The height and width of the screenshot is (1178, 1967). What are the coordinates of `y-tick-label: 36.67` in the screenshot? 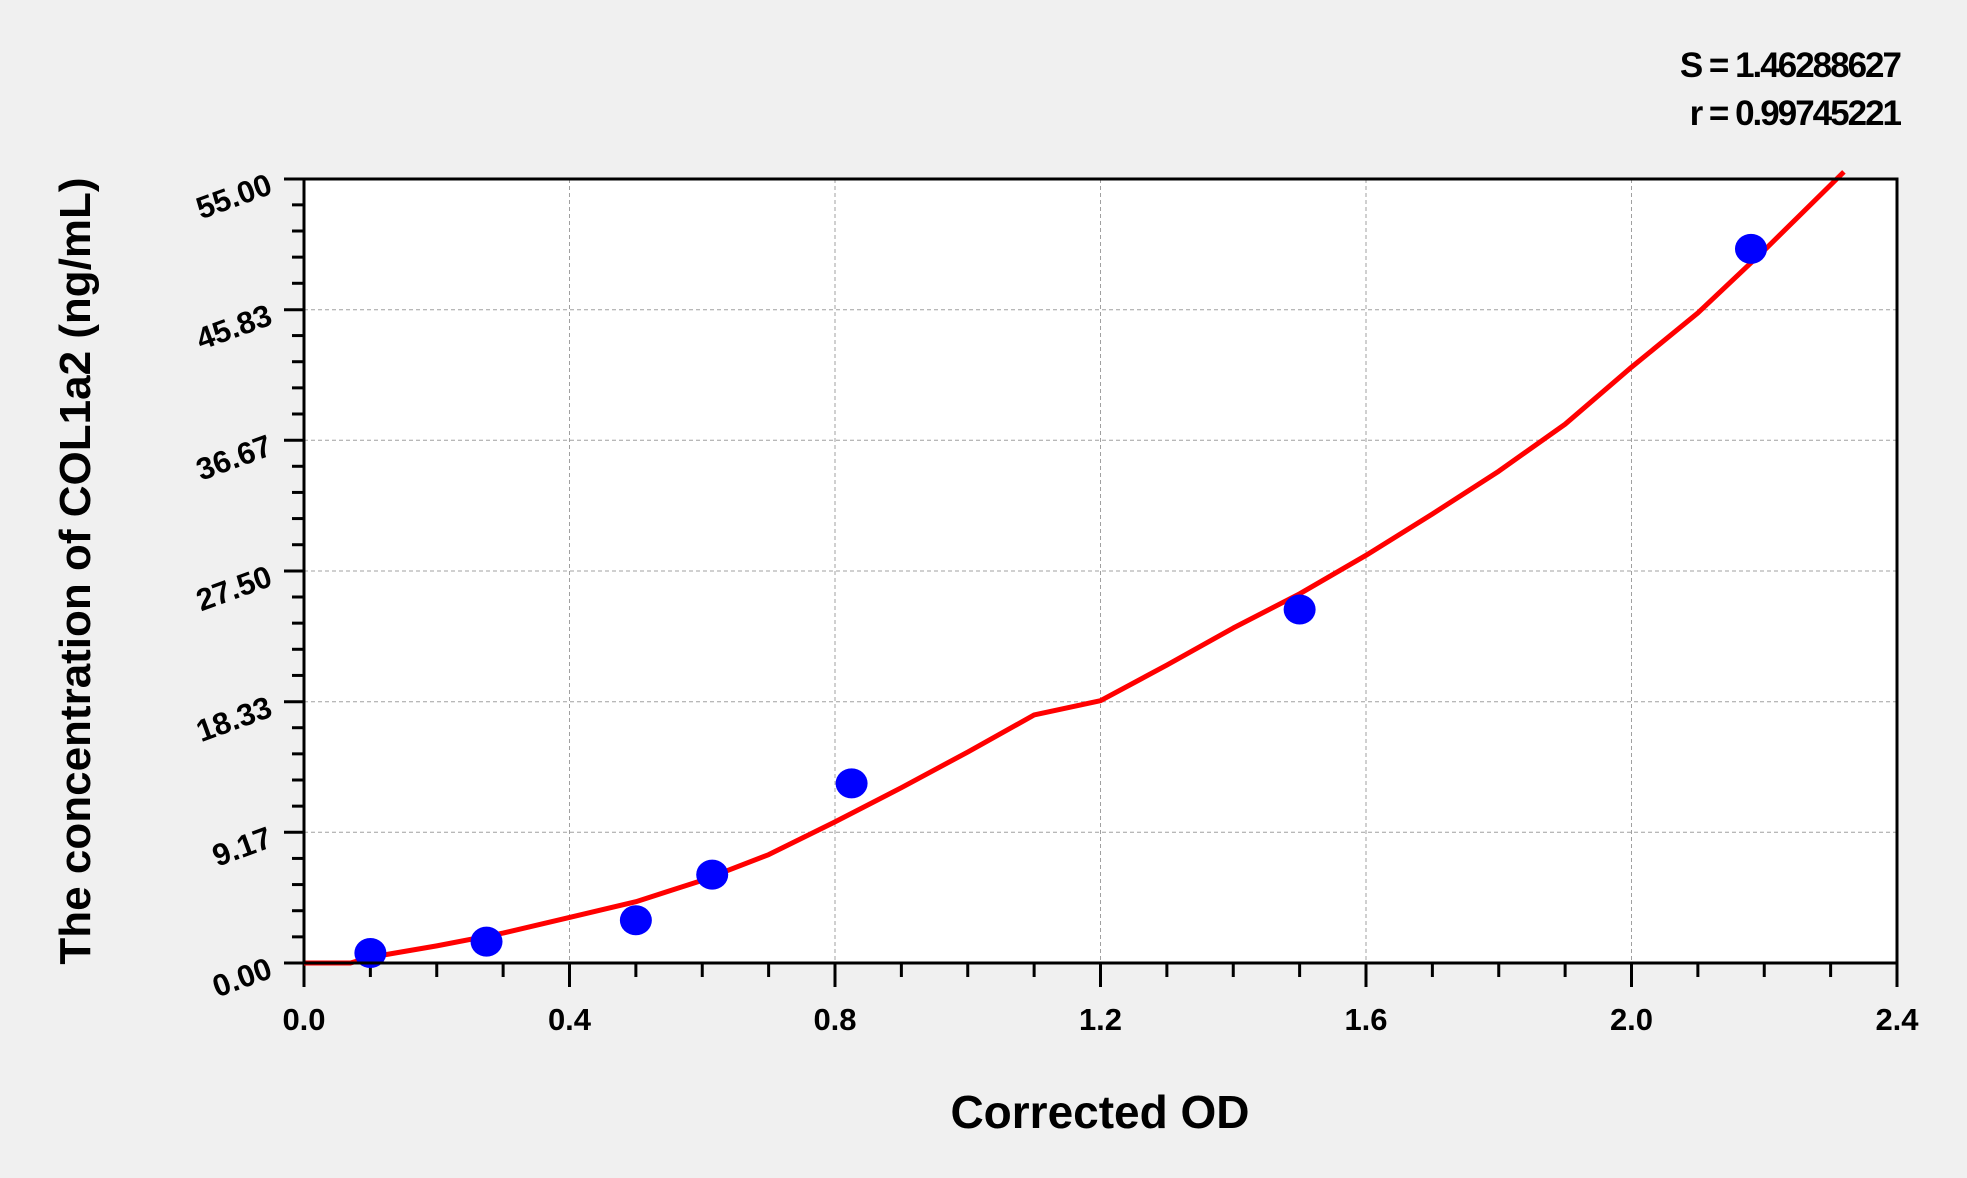 It's located at (234, 457).